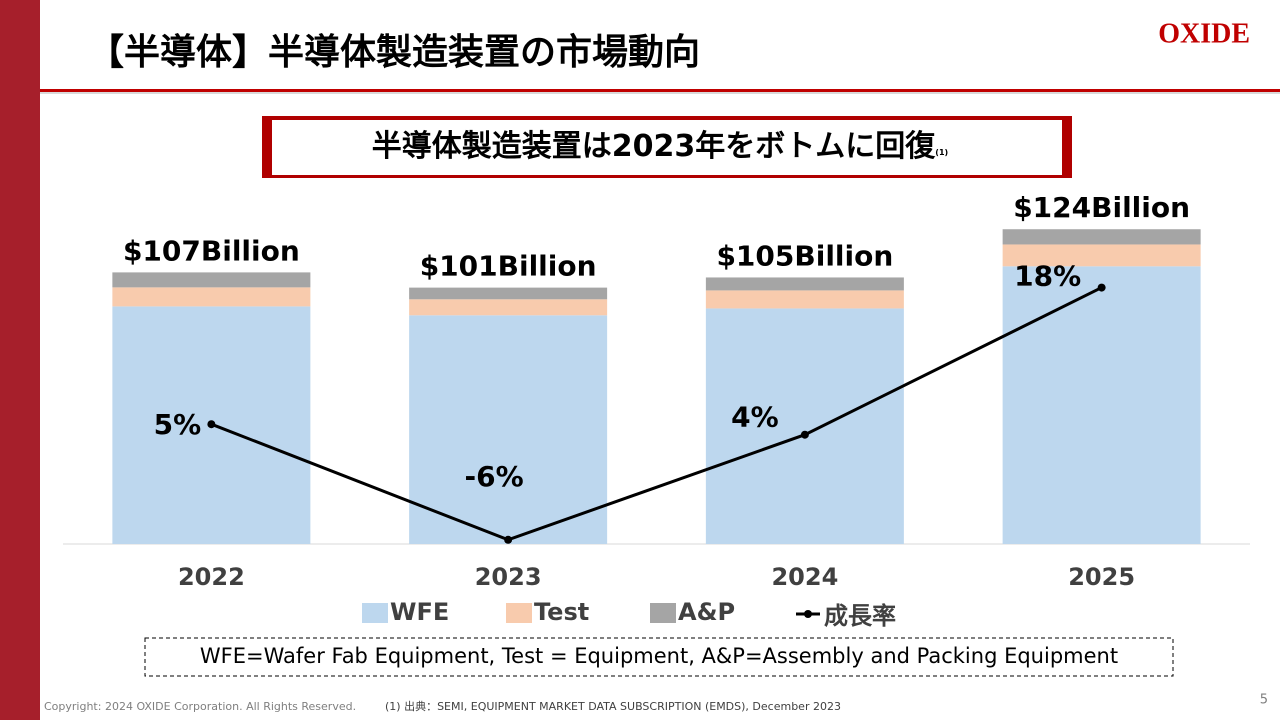 The height and width of the screenshot is (724, 1280). What do you see at coordinates (178, 424) in the screenshot?
I see `data-label: 5%` at bounding box center [178, 424].